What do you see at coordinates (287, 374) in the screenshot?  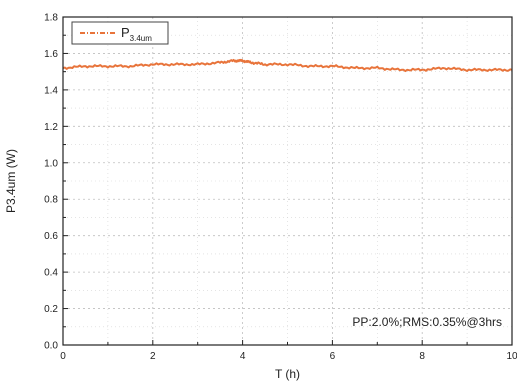 I see `x-axis-label: T (h)` at bounding box center [287, 374].